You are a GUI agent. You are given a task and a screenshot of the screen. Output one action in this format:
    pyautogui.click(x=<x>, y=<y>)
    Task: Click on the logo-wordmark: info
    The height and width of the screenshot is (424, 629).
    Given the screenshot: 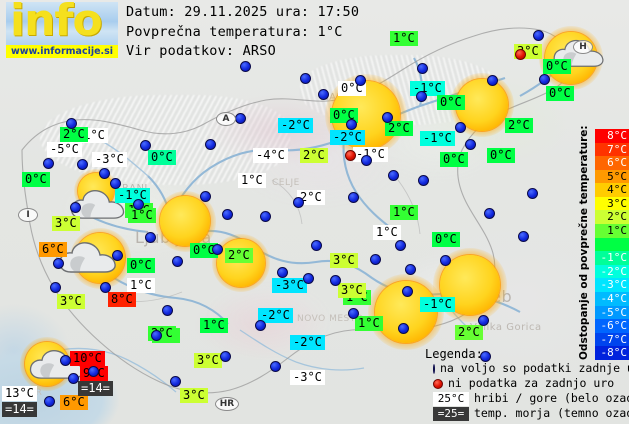 What is the action you would take?
    pyautogui.click(x=56, y=23)
    